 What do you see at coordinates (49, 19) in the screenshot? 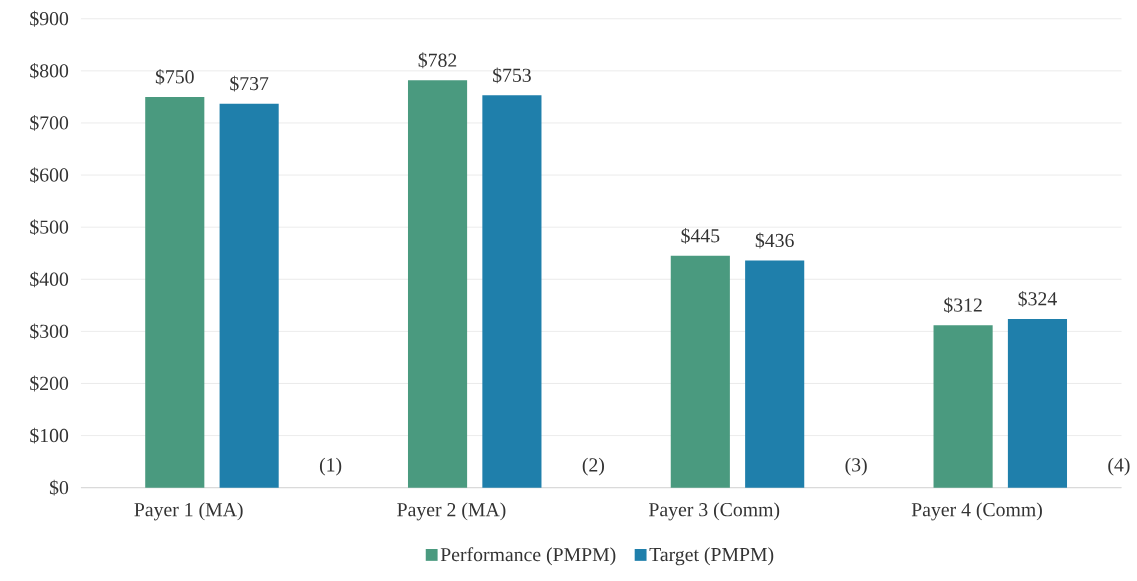
I see `y-tick-label: $900` at bounding box center [49, 19].